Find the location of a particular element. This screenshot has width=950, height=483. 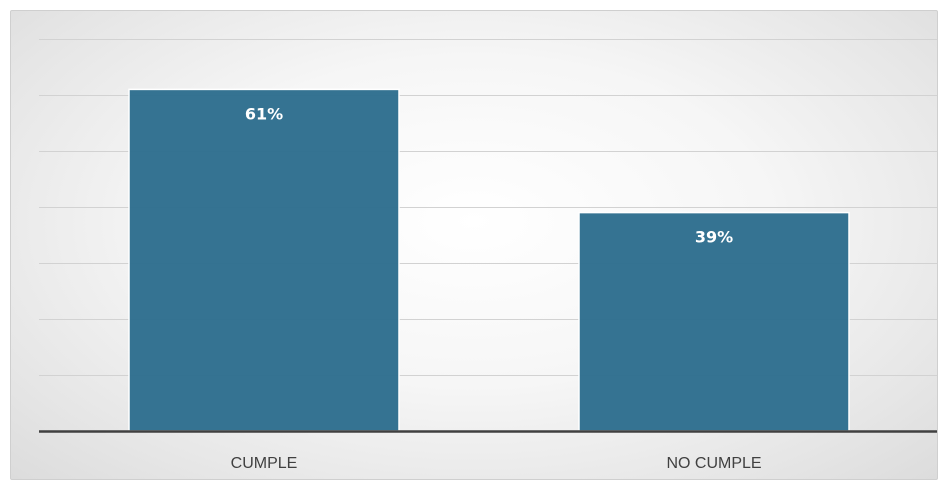

category-label: NO CUMPLE is located at coordinates (713, 463).